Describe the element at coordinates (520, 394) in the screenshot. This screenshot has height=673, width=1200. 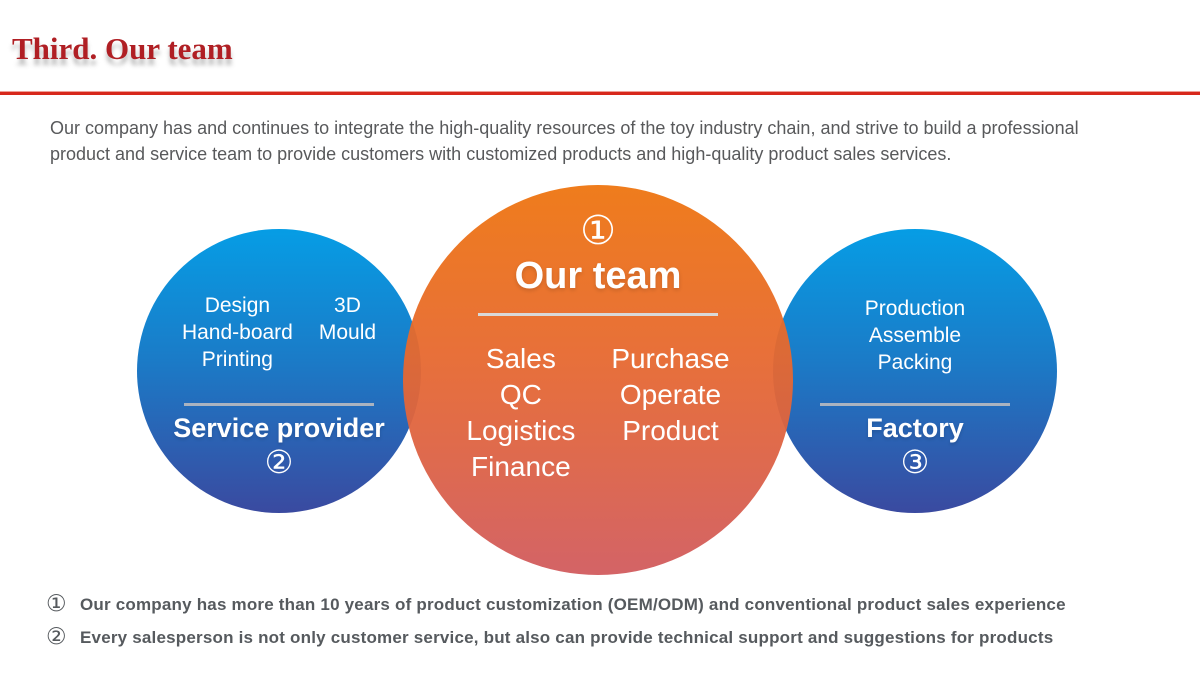
I see `team-item: QC` at that location.